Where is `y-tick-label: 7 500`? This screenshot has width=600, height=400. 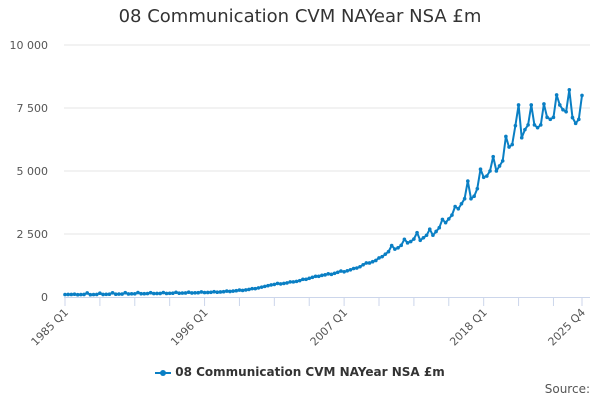 y-tick-label: 7 500 is located at coordinates (33, 108).